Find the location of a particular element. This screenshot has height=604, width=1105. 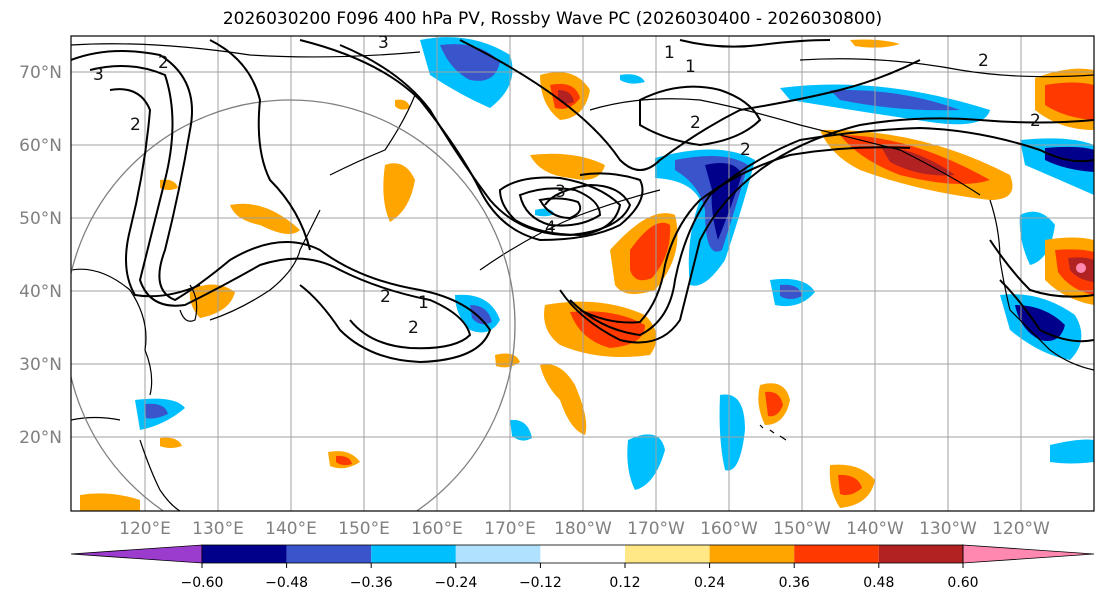

colorbar-tick-label: 0.48 is located at coordinates (878, 583).